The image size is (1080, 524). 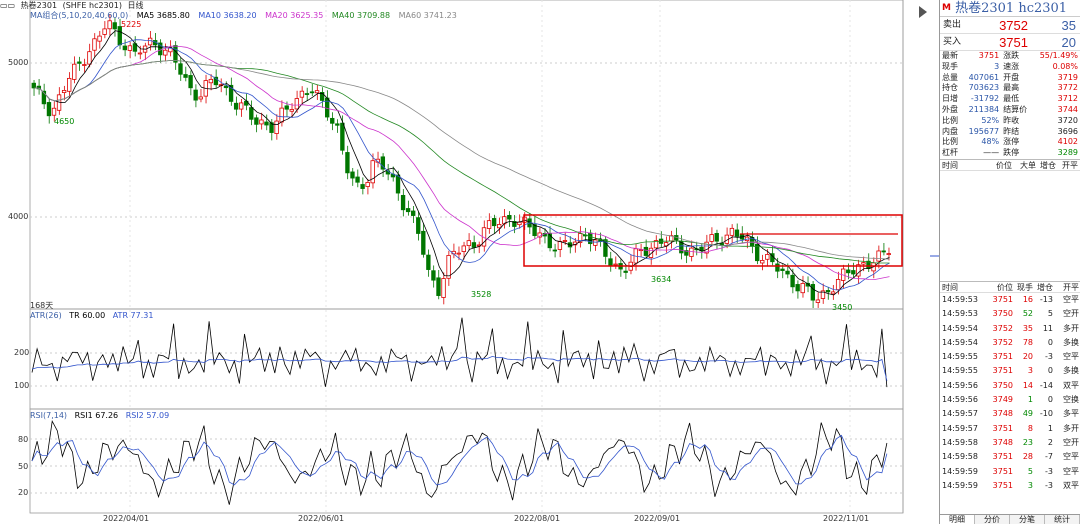 What do you see at coordinates (990, 142) in the screenshot?
I see `quote-value: 48%` at bounding box center [990, 142].